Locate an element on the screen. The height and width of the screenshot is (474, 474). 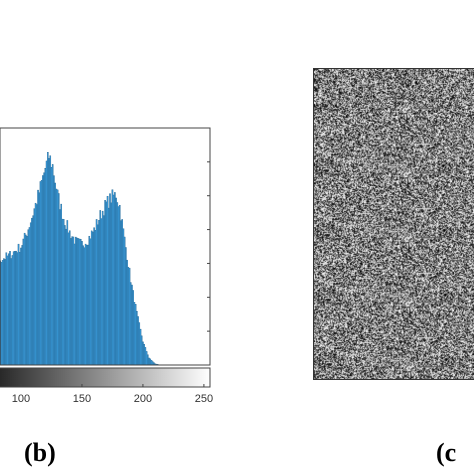
panel-label-c: (c is located at coordinates (446, 452).